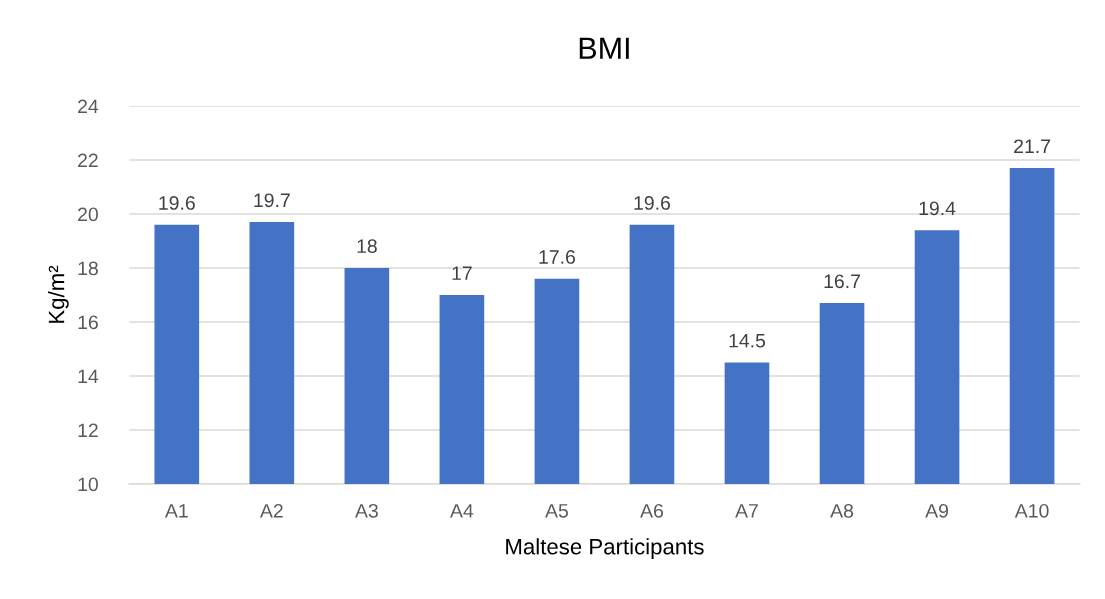 This screenshot has height=599, width=1105. Describe the element at coordinates (88, 322) in the screenshot. I see `y-tick-label: 16` at that location.